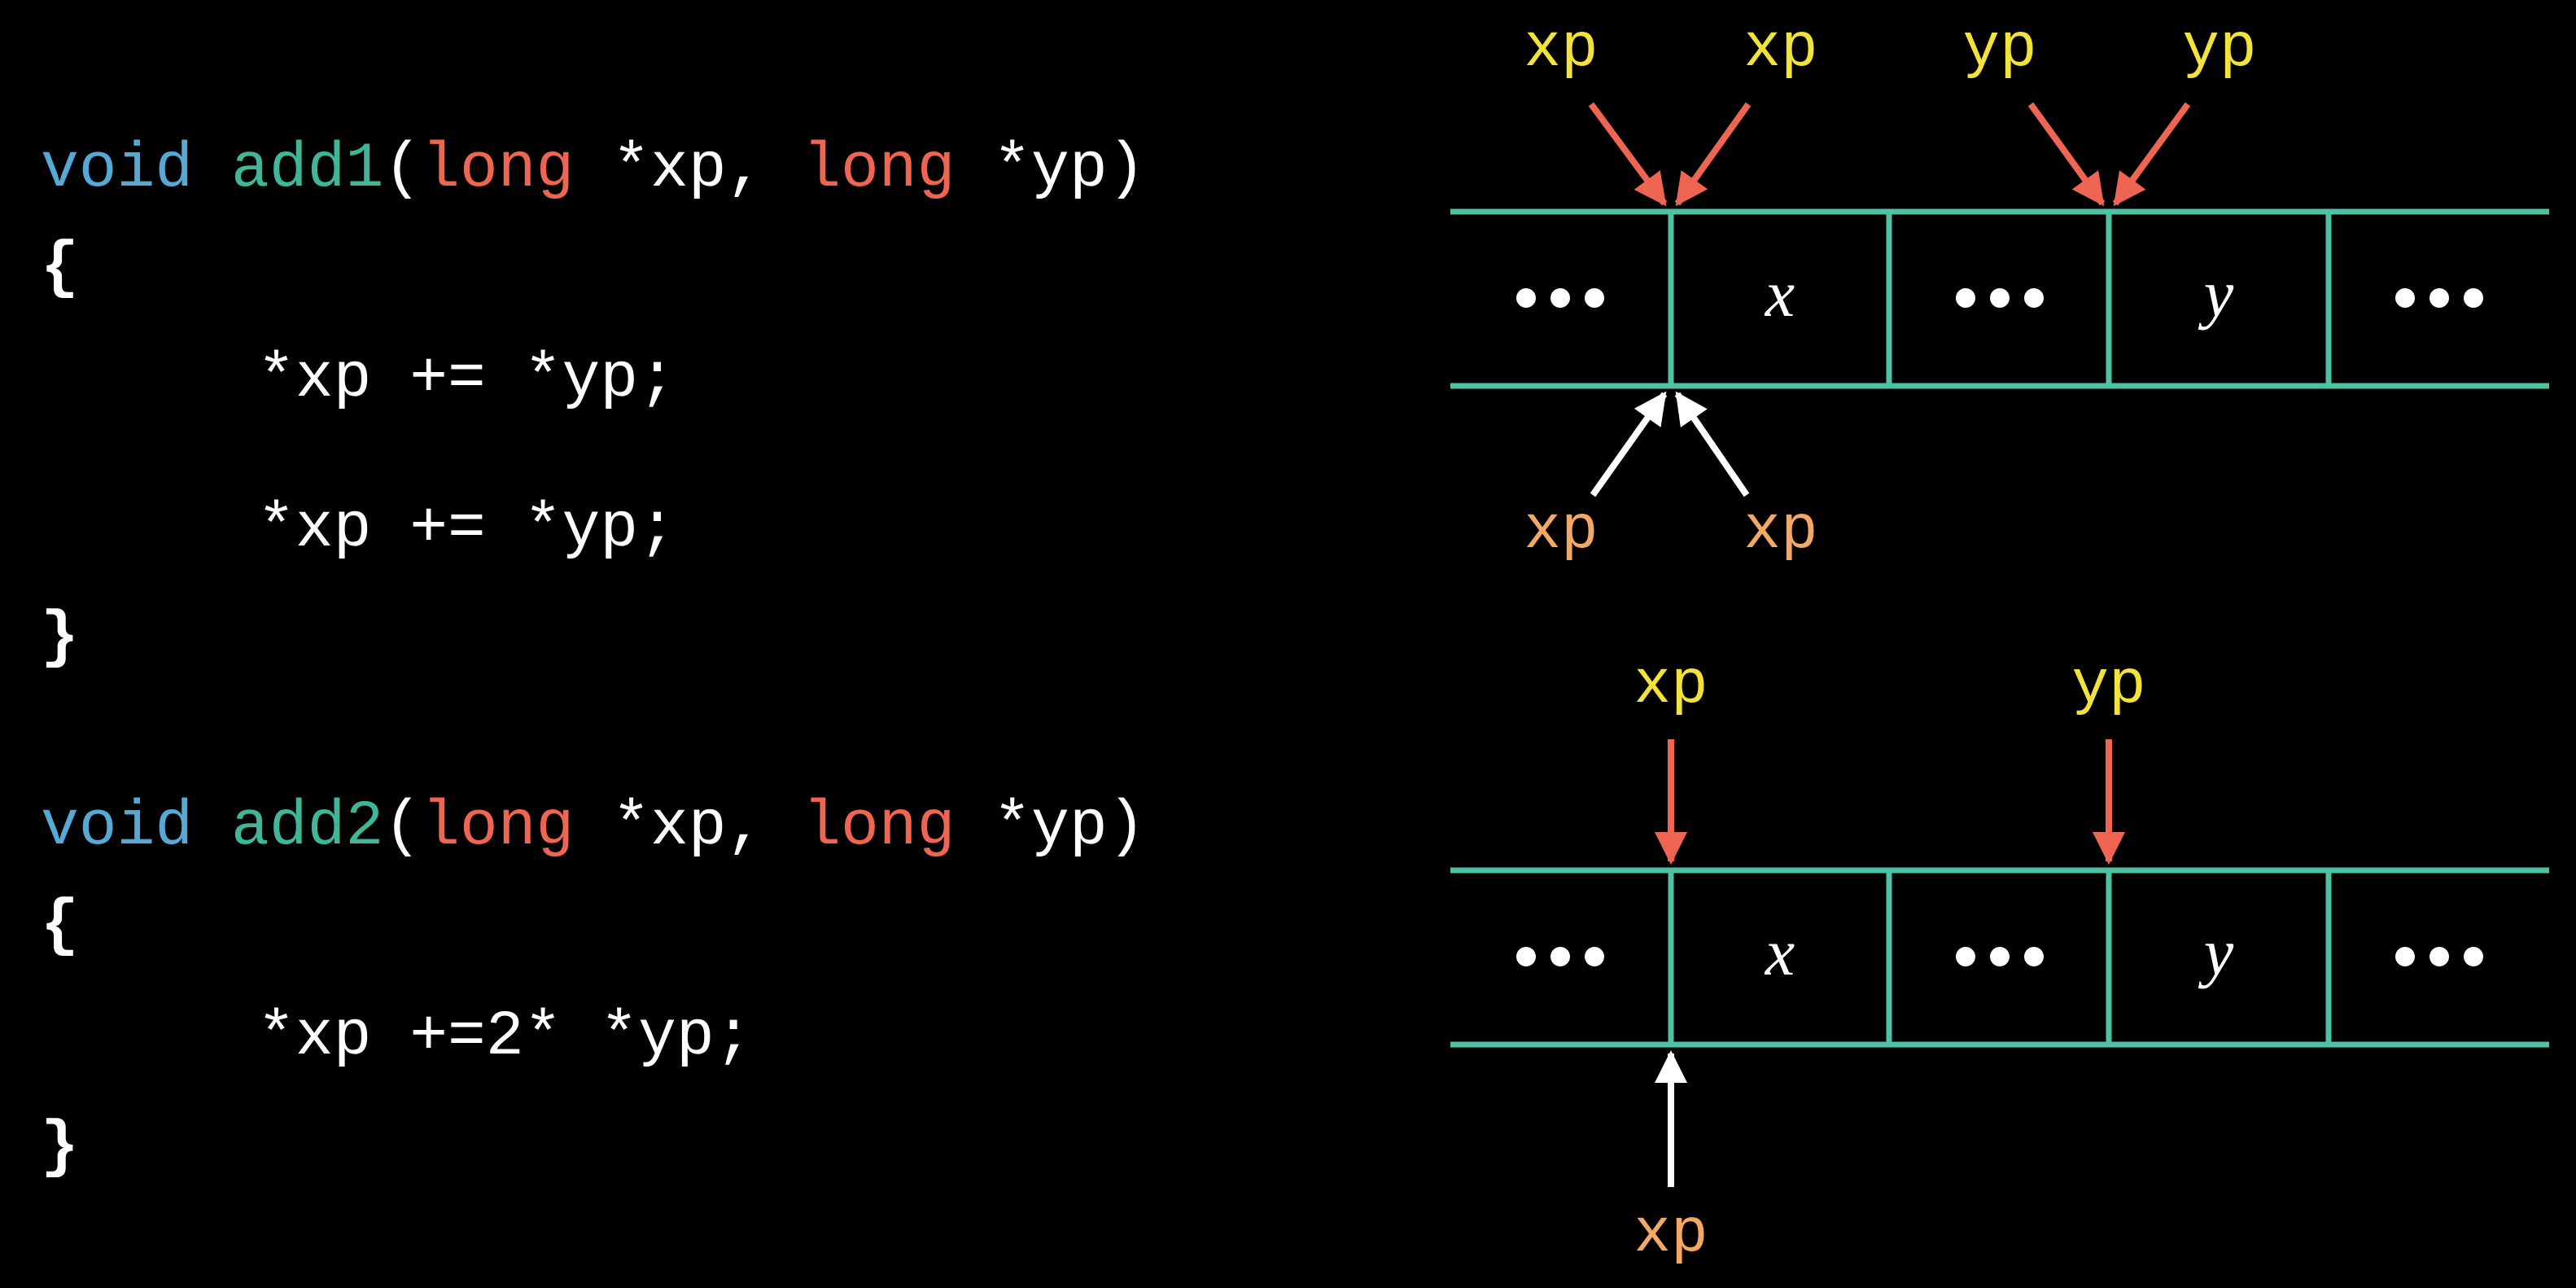 The image size is (2576, 1288). I want to click on function-name-add2: add2, so click(307, 827).